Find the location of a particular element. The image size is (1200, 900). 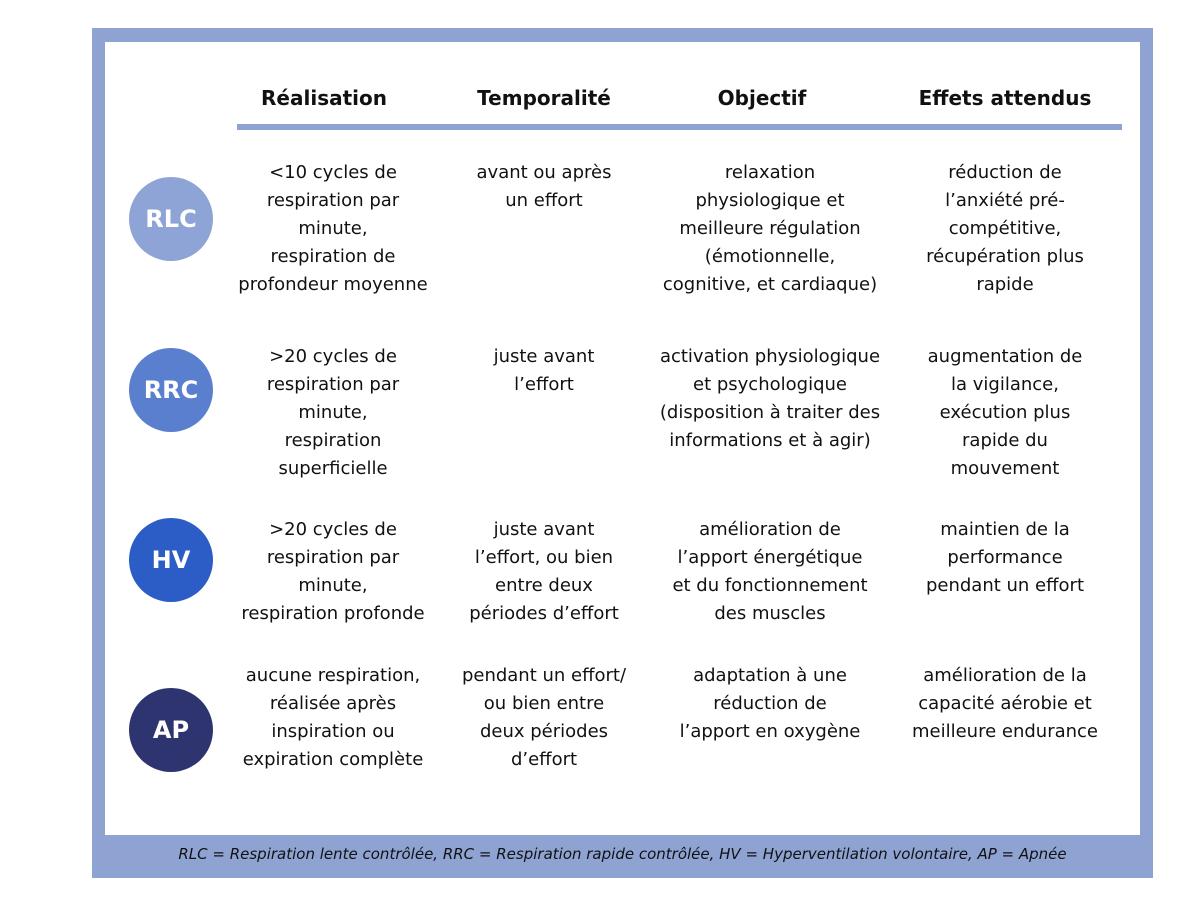

header-temporalite: Temporalité is located at coordinates (544, 98).